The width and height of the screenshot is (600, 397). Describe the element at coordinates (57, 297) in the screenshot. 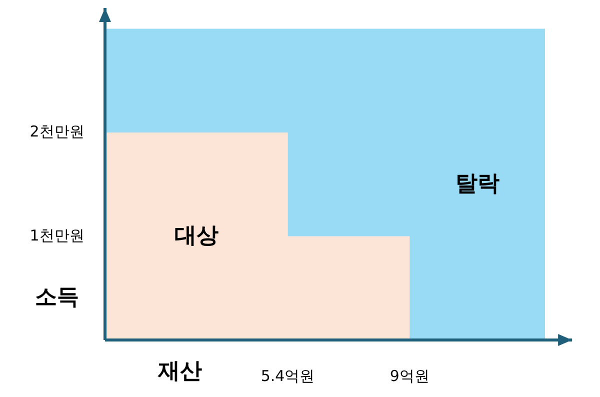

I see `ylabel: 소득` at that location.